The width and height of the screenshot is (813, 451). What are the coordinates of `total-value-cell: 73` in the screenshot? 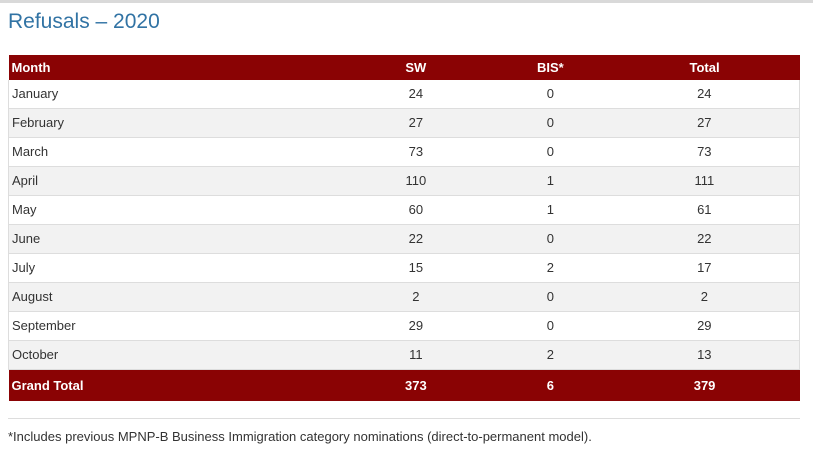 It's located at (704, 152).